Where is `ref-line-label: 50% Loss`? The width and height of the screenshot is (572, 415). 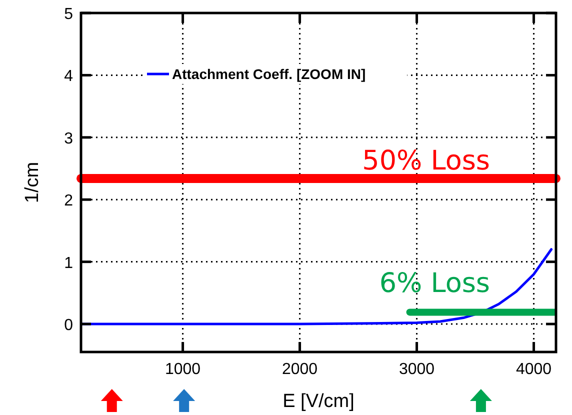
ref-line-label: 50% Loss is located at coordinates (426, 160).